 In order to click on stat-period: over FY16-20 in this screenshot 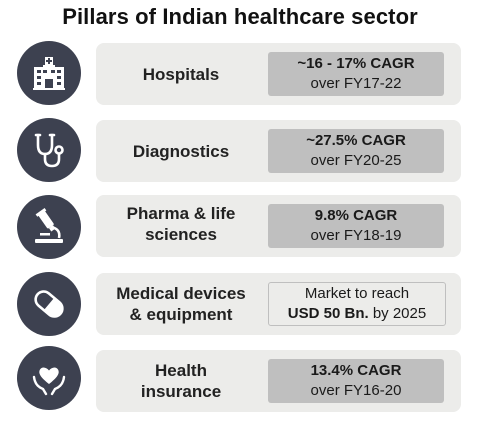, I will do `click(356, 390)`.